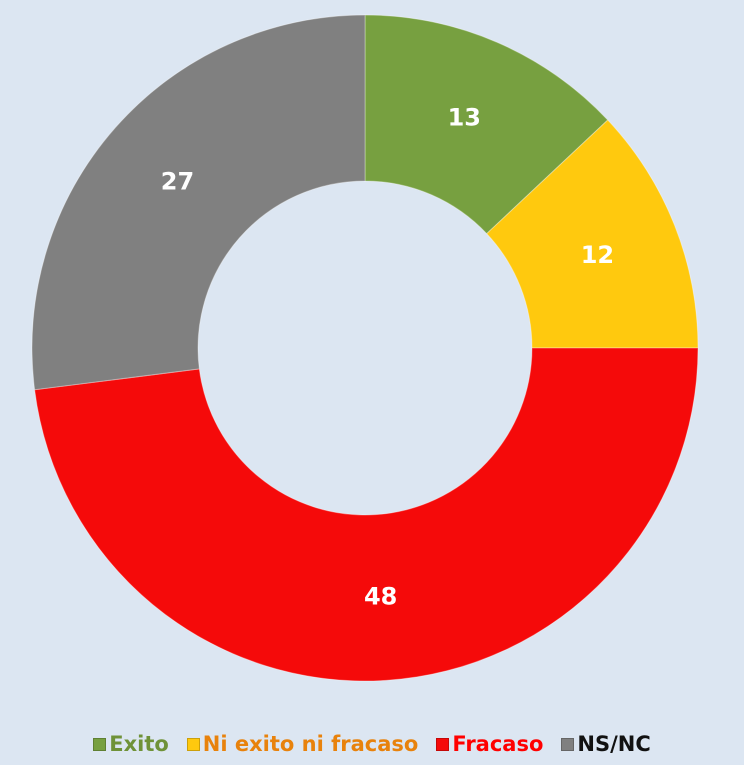 The height and width of the screenshot is (765, 744). I want to click on legend-item: Ni exito ni fracaso, so click(302, 744).